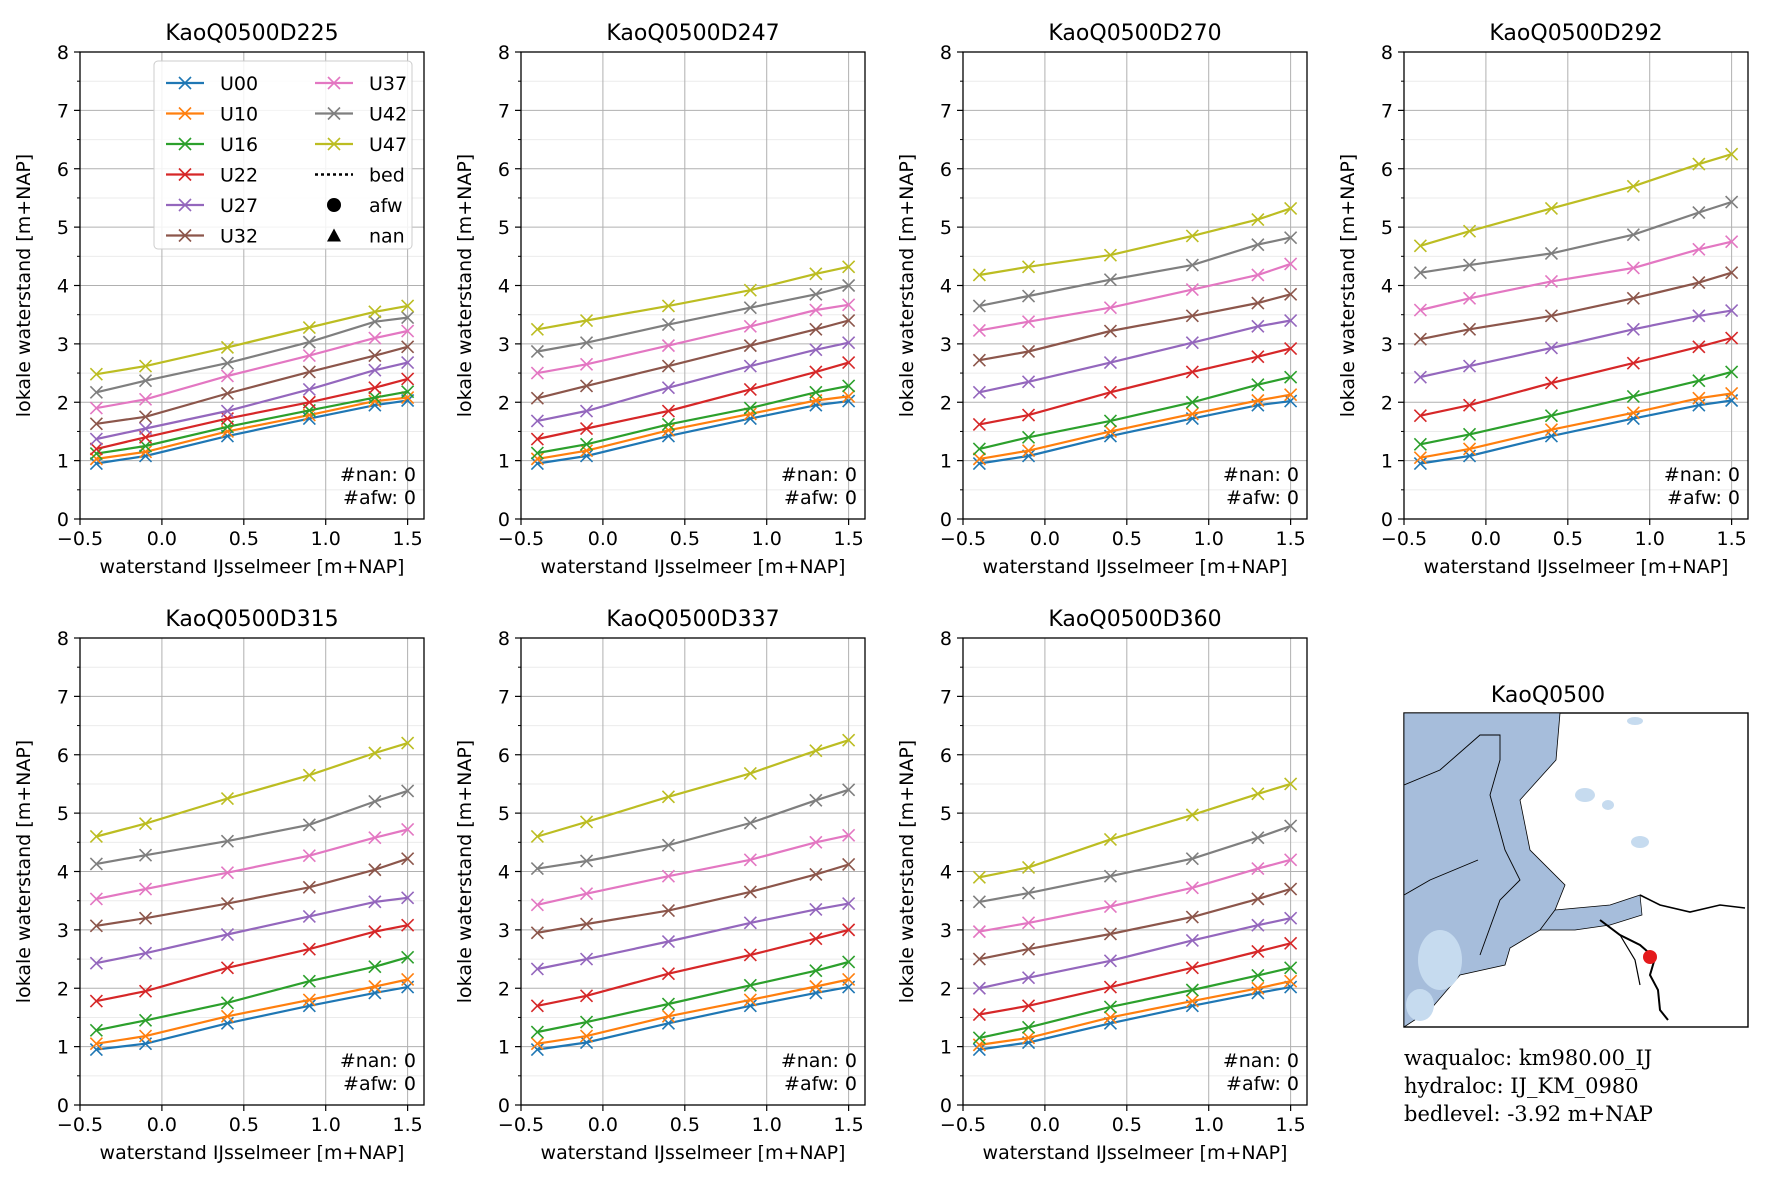 This screenshot has height=1181, width=1771. What do you see at coordinates (1135, 327) in the screenshot?
I see `series-line-u32` at bounding box center [1135, 327].